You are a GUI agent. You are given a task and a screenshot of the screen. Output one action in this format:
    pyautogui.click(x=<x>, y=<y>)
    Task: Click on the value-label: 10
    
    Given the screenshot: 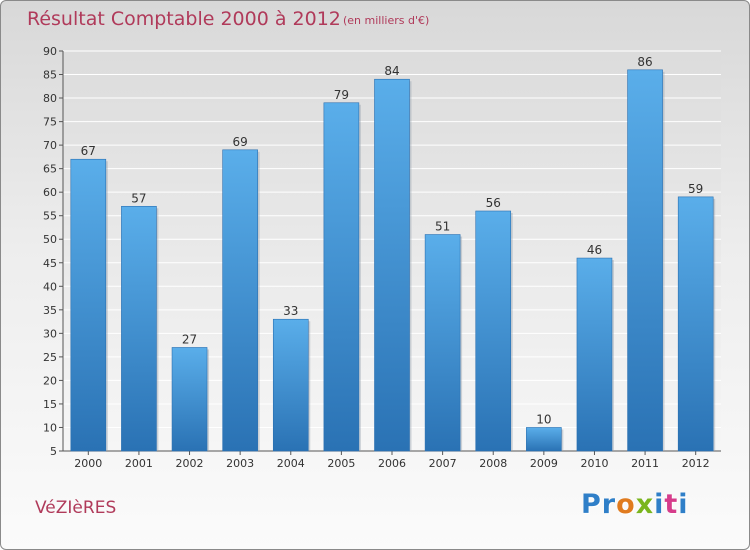 What is the action you would take?
    pyautogui.click(x=543, y=419)
    